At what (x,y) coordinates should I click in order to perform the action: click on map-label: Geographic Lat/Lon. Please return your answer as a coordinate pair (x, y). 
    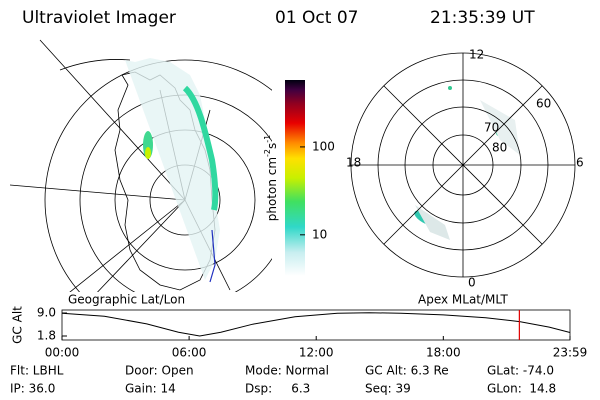
    Looking at the image, I should click on (126, 300).